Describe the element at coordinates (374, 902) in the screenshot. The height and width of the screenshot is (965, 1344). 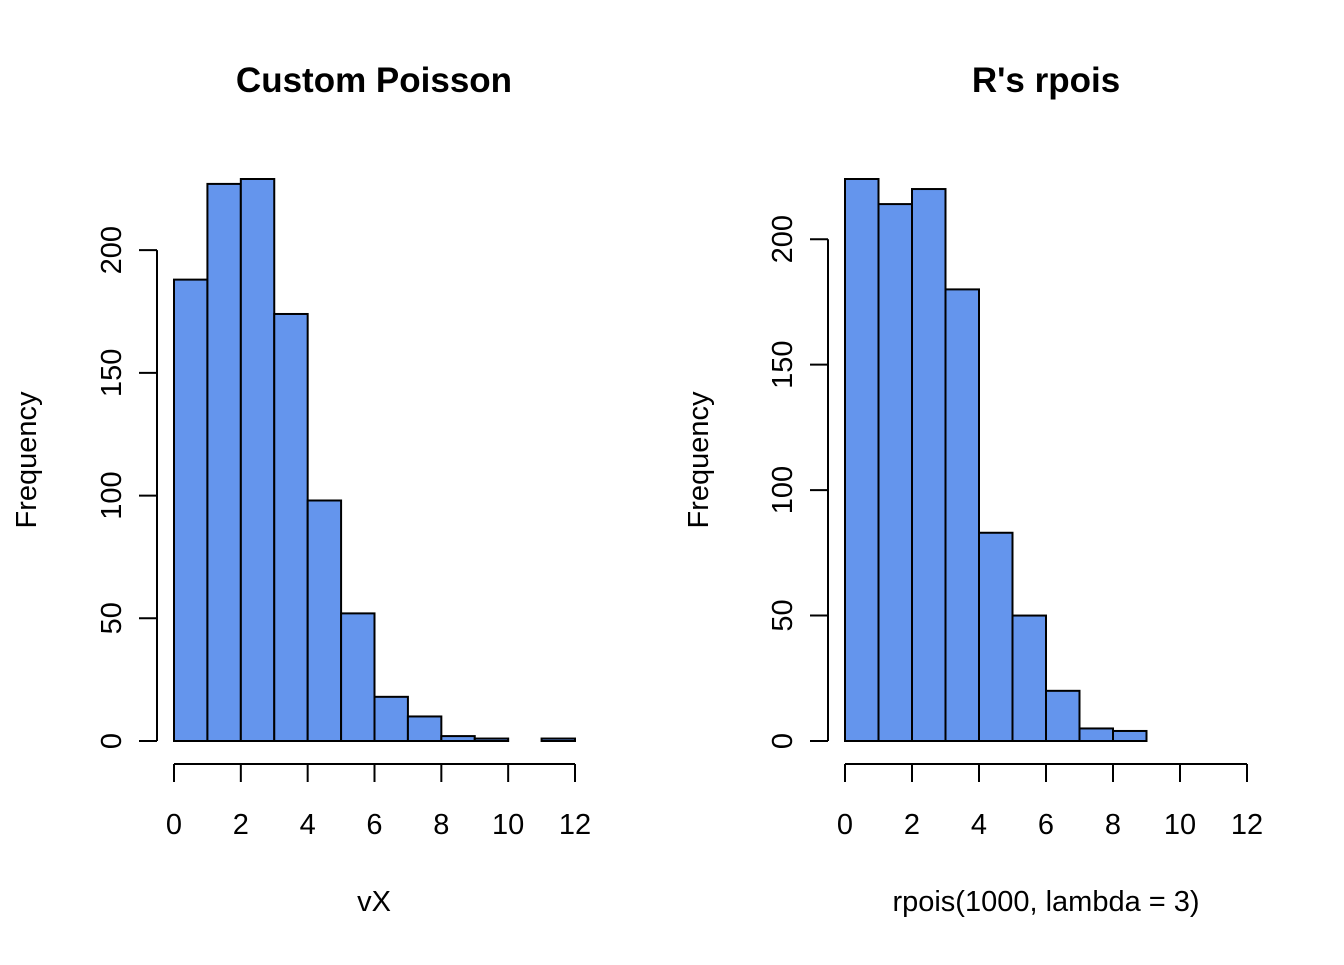
I see `x-axis-label: vX` at that location.